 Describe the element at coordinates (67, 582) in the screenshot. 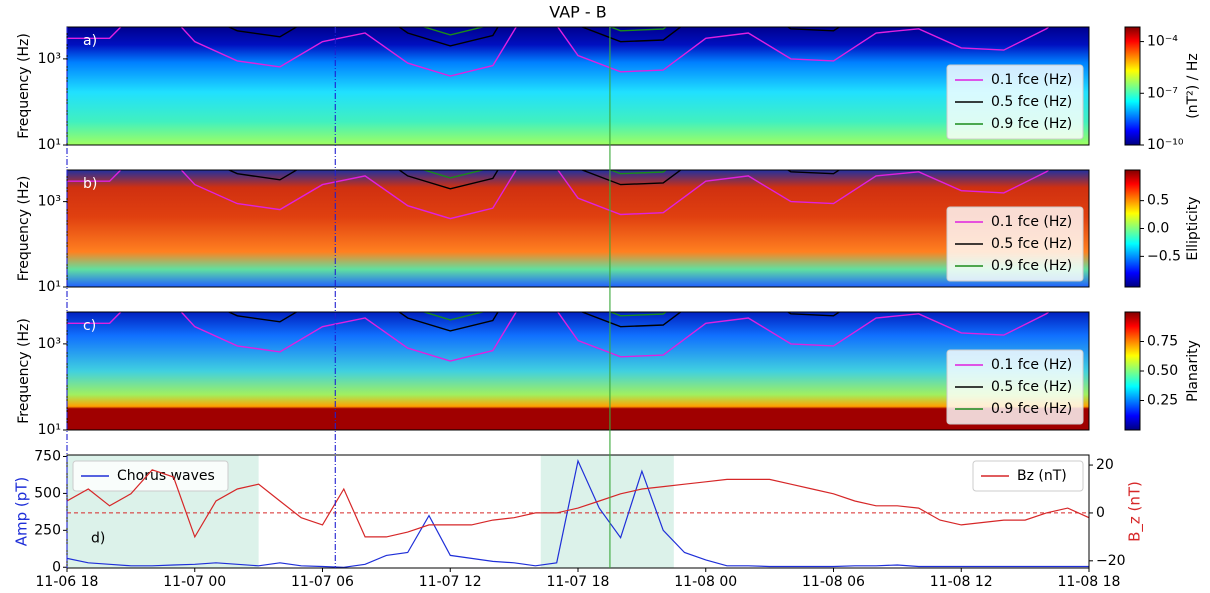

I see `x-tick-label: 11-06 18` at that location.